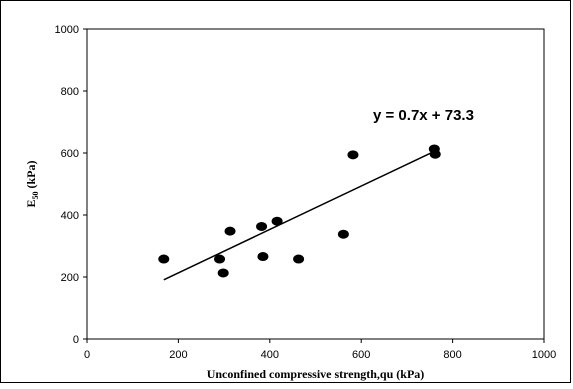 The height and width of the screenshot is (389, 573). What do you see at coordinates (70, 154) in the screenshot?
I see `y-tick-label: 600` at bounding box center [70, 154].